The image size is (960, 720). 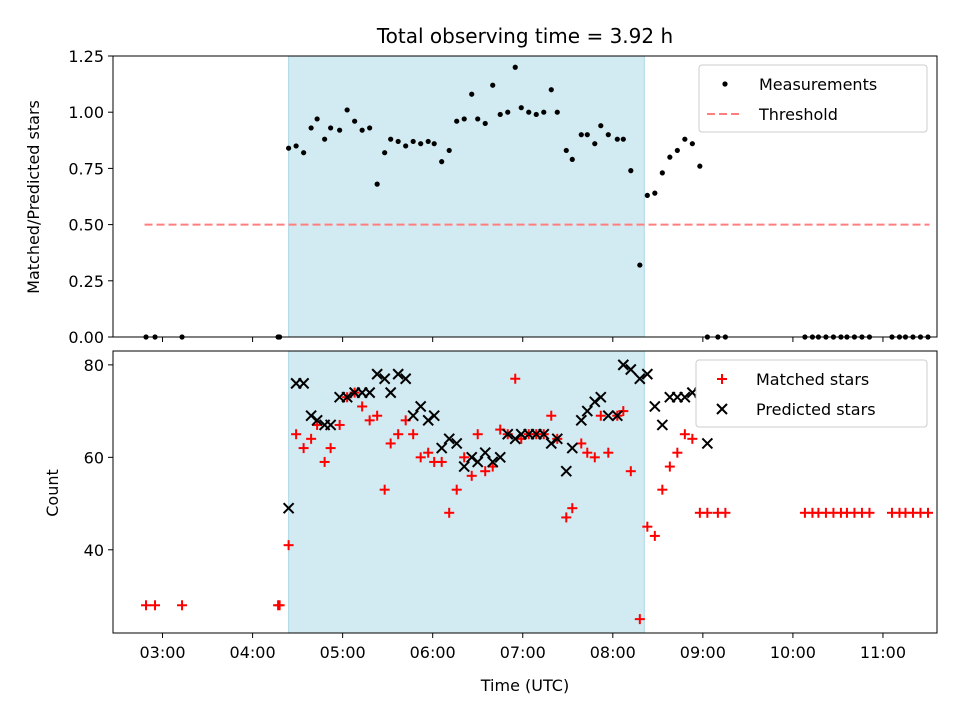 What do you see at coordinates (330, 425) in the screenshot?
I see `point-predicted-stars-6-b` at bounding box center [330, 425].